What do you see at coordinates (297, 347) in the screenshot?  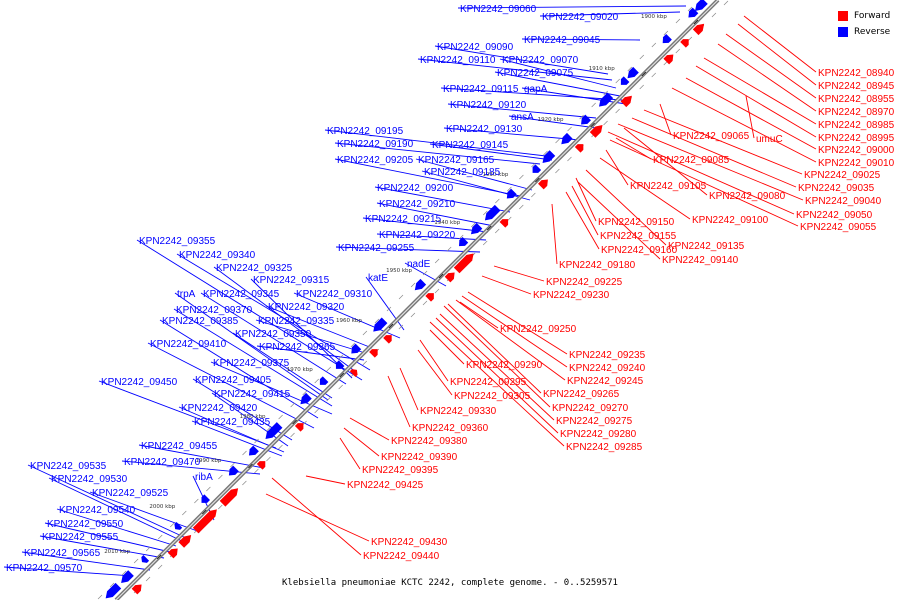 I see `gene-label: KPN2242_09365` at bounding box center [297, 347].